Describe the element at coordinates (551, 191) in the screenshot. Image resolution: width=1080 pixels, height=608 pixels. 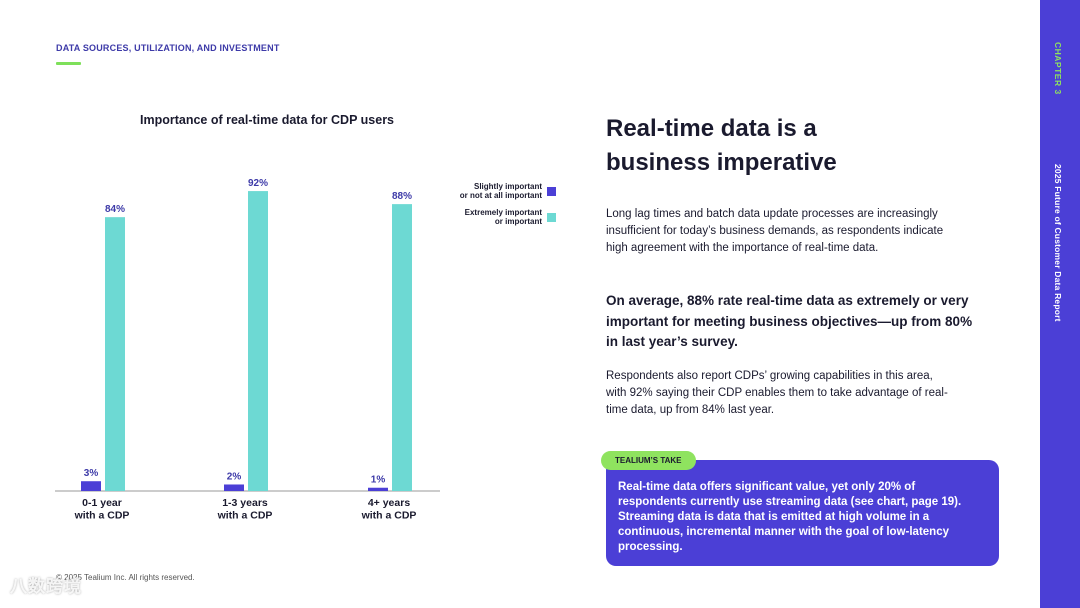
I see `legend-swatch-blue` at that location.